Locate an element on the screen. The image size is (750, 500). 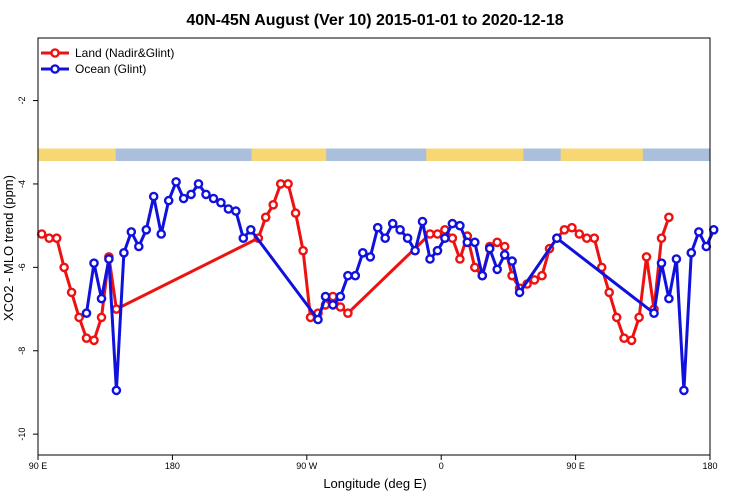
ocean-band-segment is located at coordinates (374, 155).